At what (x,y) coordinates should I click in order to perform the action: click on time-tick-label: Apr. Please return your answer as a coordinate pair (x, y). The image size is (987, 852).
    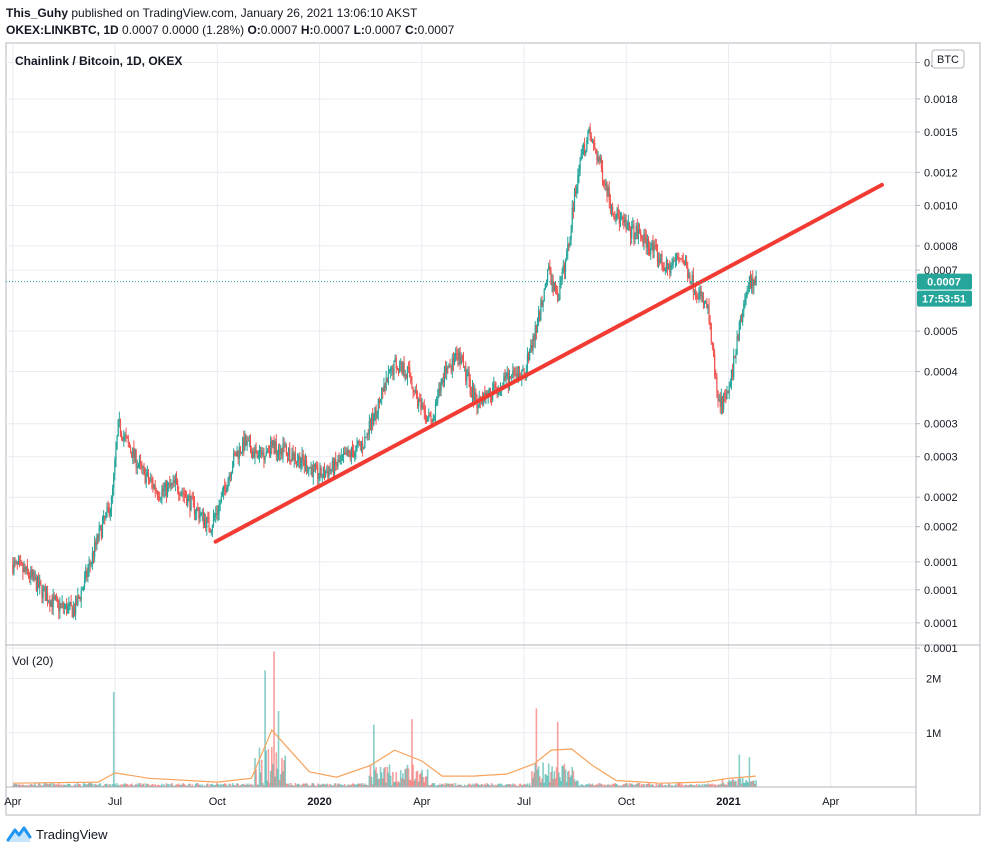
    Looking at the image, I should click on (830, 802).